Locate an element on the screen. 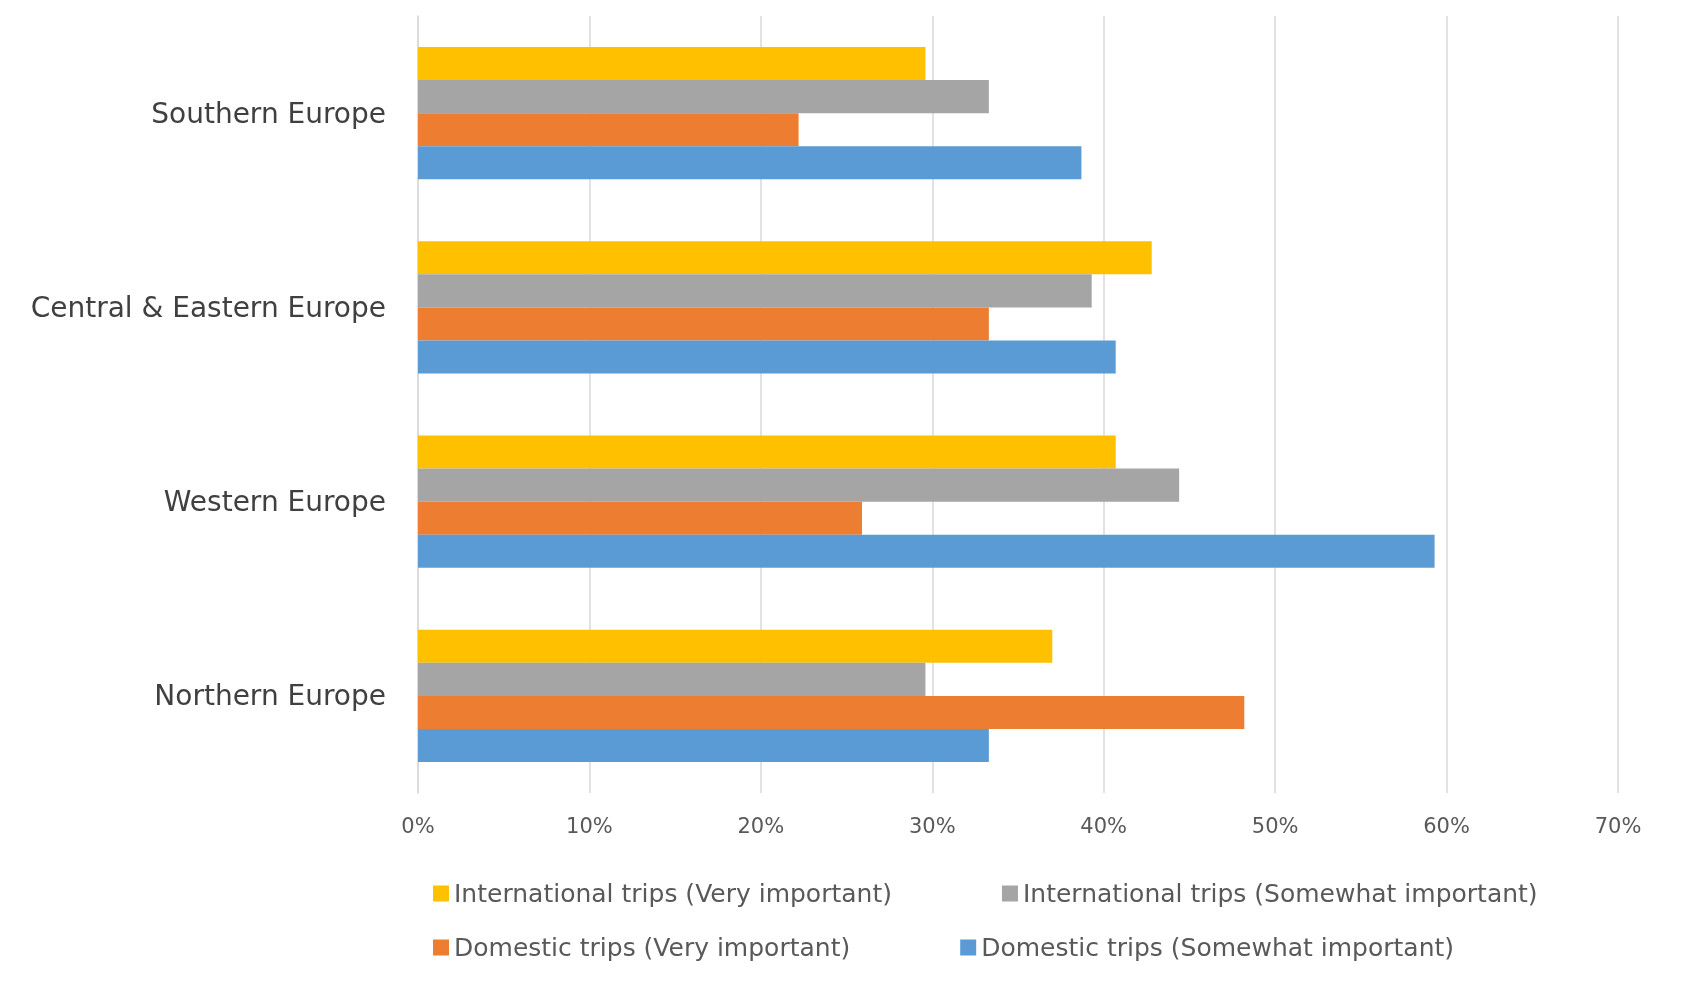  x-tick-label: 30% is located at coordinates (932, 825).